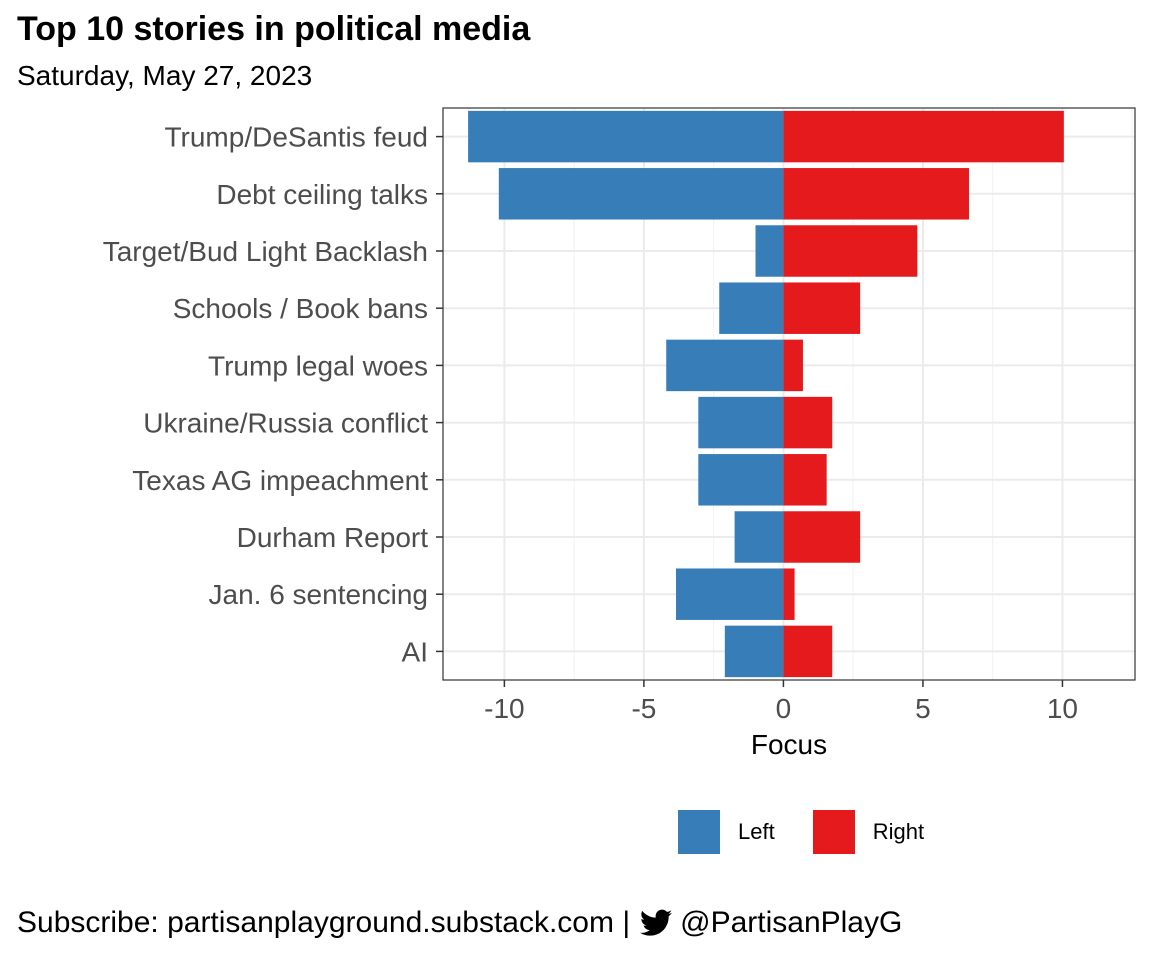  Describe the element at coordinates (265, 251) in the screenshot. I see `y-tick-label: Target/Bud Light Backlash` at that location.